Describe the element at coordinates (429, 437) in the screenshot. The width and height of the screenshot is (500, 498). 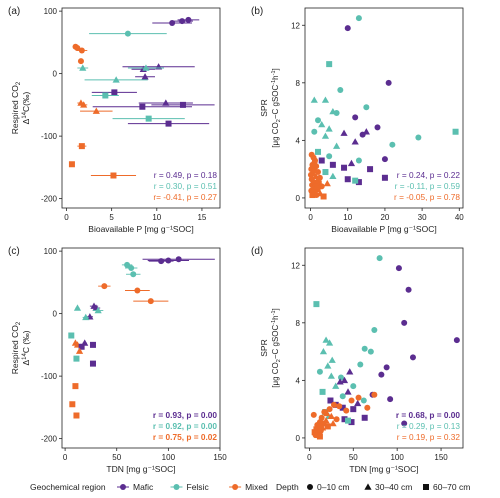
I see `stats-label: r = 0.19, p = 0.32` at that location.